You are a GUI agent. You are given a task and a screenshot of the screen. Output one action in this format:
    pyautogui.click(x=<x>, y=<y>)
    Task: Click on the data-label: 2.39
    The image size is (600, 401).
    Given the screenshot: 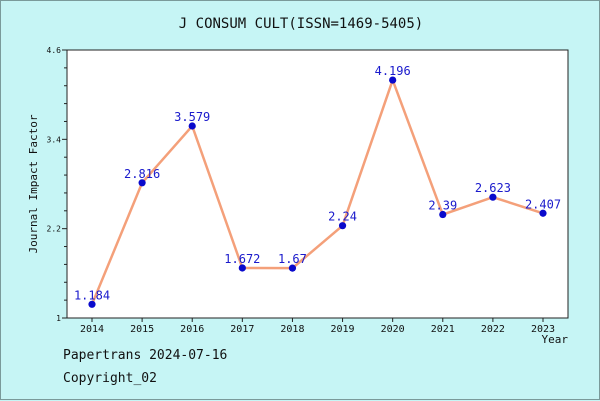 What is the action you would take?
    pyautogui.click(x=442, y=206)
    